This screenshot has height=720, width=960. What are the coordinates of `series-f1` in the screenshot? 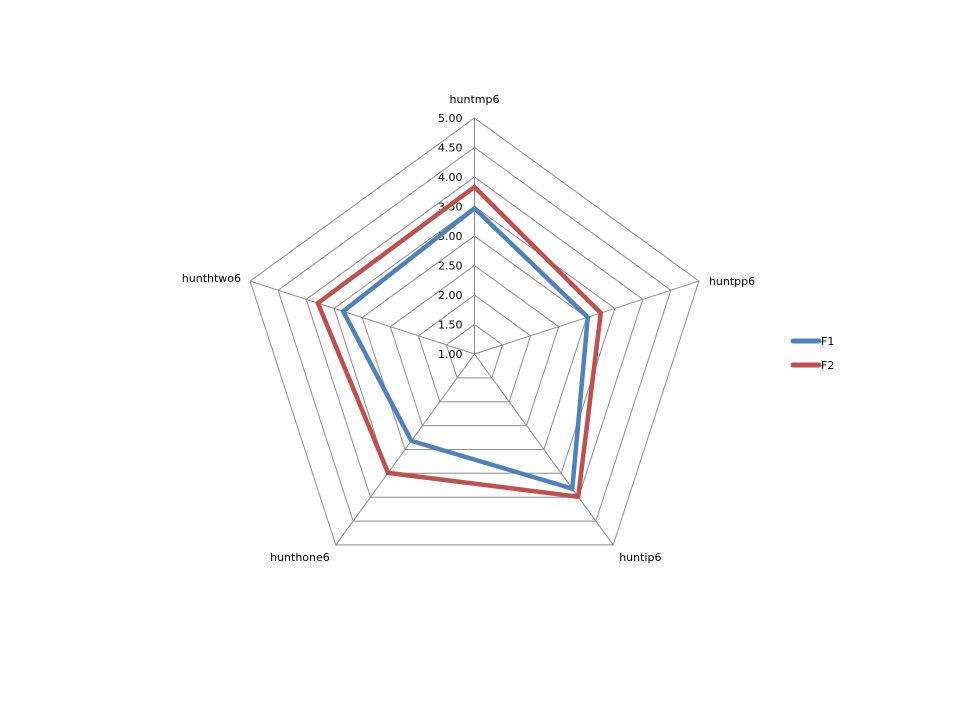 It's located at (465, 348).